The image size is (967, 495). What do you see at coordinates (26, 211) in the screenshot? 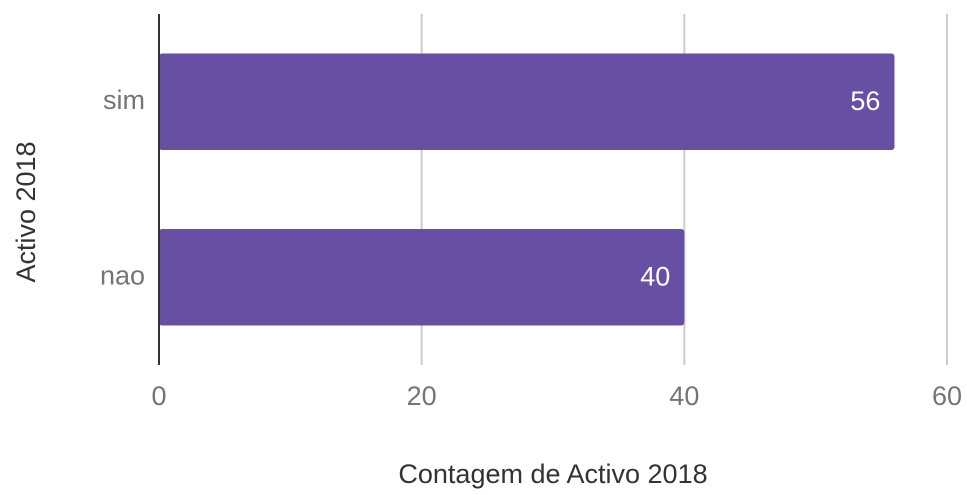
I see `y-axis-title: Activo 2018` at bounding box center [26, 211].